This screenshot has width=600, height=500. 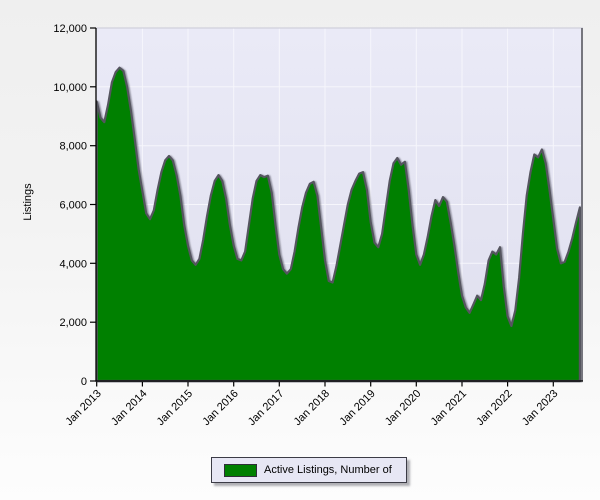 What do you see at coordinates (220, 408) in the screenshot?
I see `svg-text: Jan 2016` at bounding box center [220, 408].